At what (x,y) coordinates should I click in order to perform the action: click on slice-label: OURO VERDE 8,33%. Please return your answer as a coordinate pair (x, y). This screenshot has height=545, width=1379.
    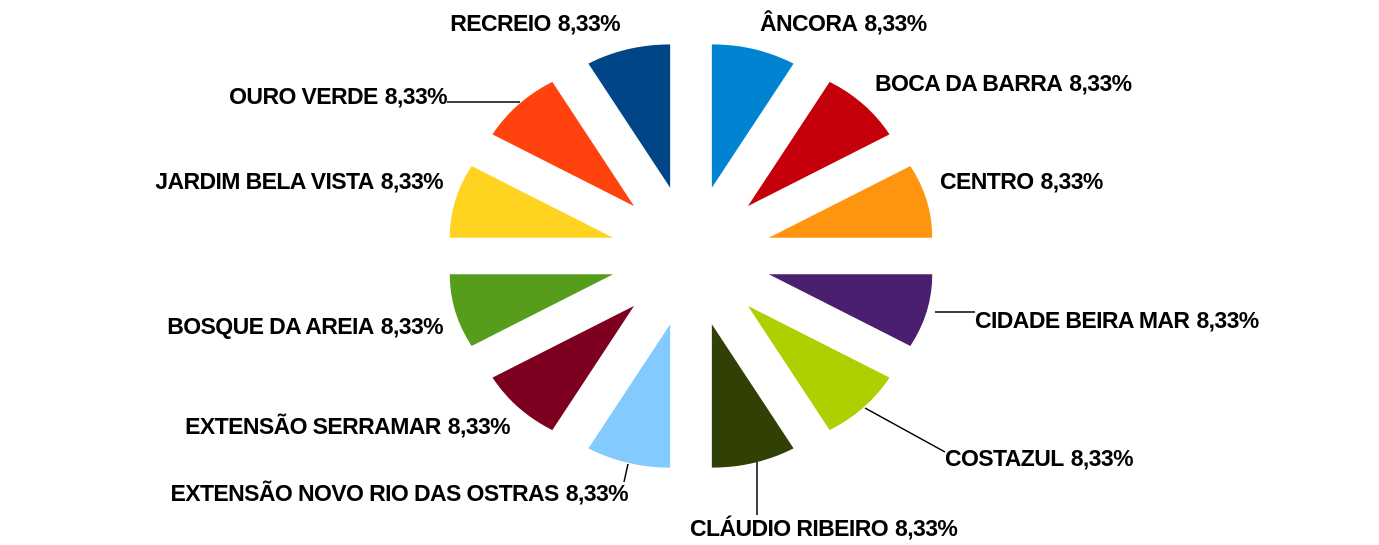
    Looking at the image, I should click on (338, 96).